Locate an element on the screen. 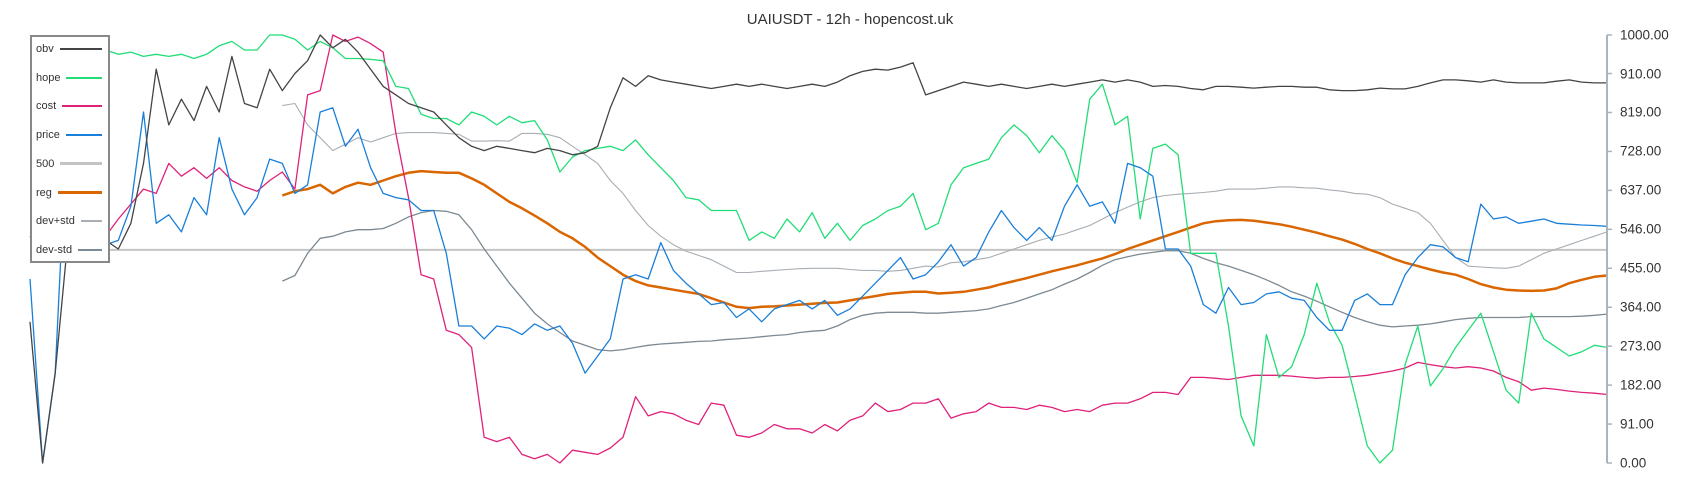 Image resolution: width=1700 pixels, height=500 pixels. legend-label: dev+std is located at coordinates (55, 221).